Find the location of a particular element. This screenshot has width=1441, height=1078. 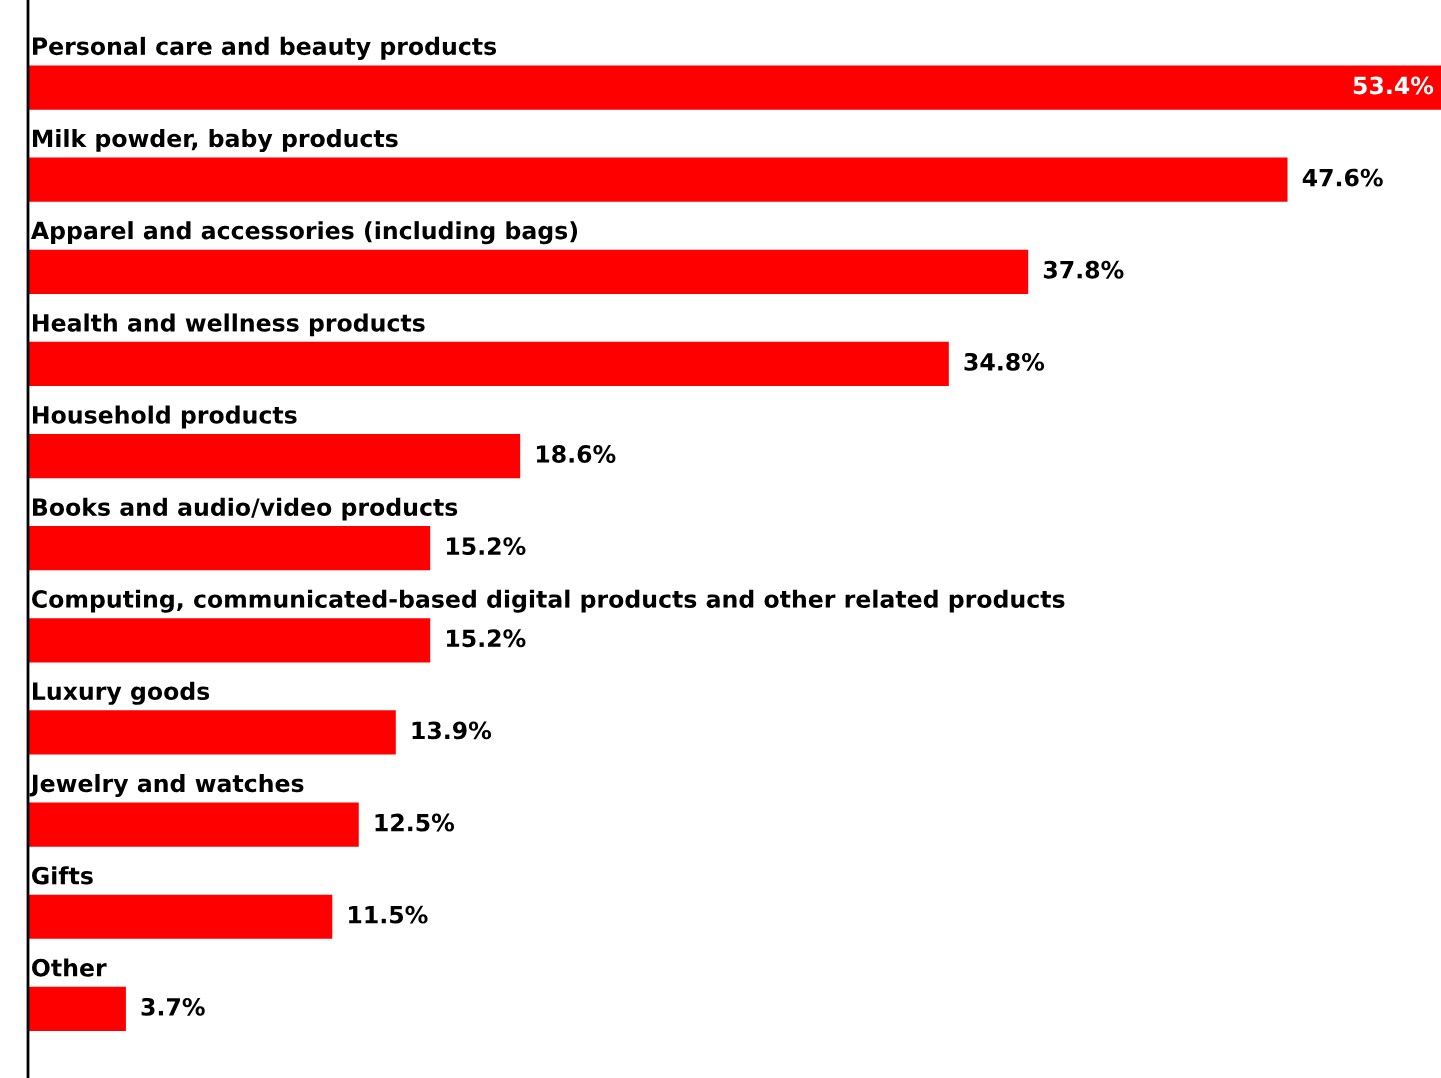

y-tick-label: Books and audio/video products is located at coordinates (245, 509).